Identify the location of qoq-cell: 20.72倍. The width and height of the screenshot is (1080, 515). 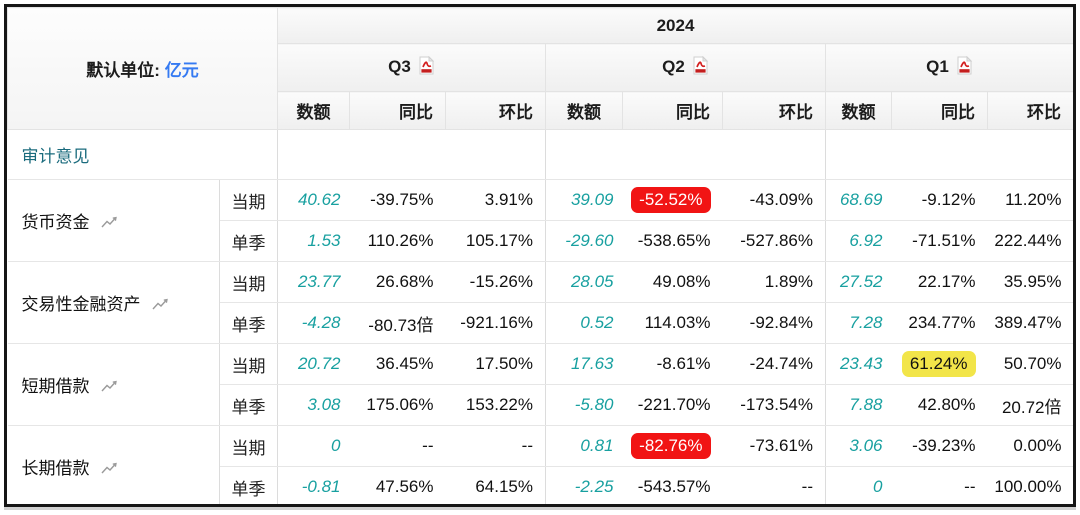
(1030, 405).